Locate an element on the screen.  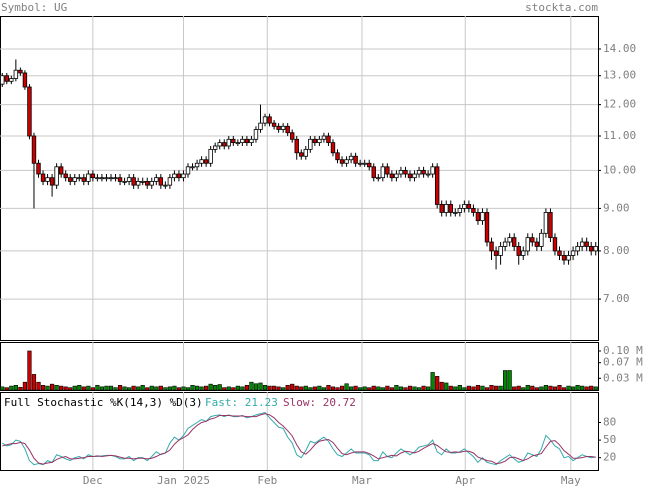
y-tick-label: 11.00 is located at coordinates (619, 135).